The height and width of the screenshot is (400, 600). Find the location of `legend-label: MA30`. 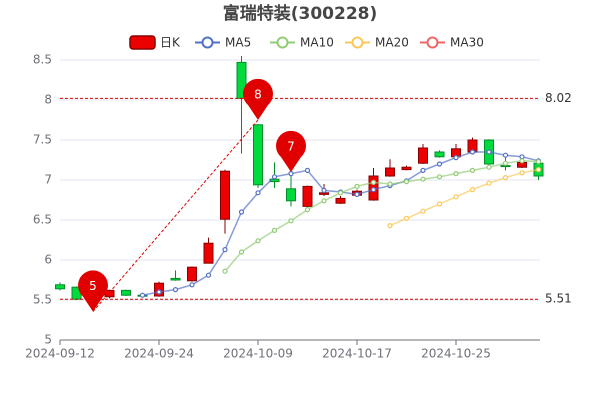

legend-label: MA30 is located at coordinates (467, 43).